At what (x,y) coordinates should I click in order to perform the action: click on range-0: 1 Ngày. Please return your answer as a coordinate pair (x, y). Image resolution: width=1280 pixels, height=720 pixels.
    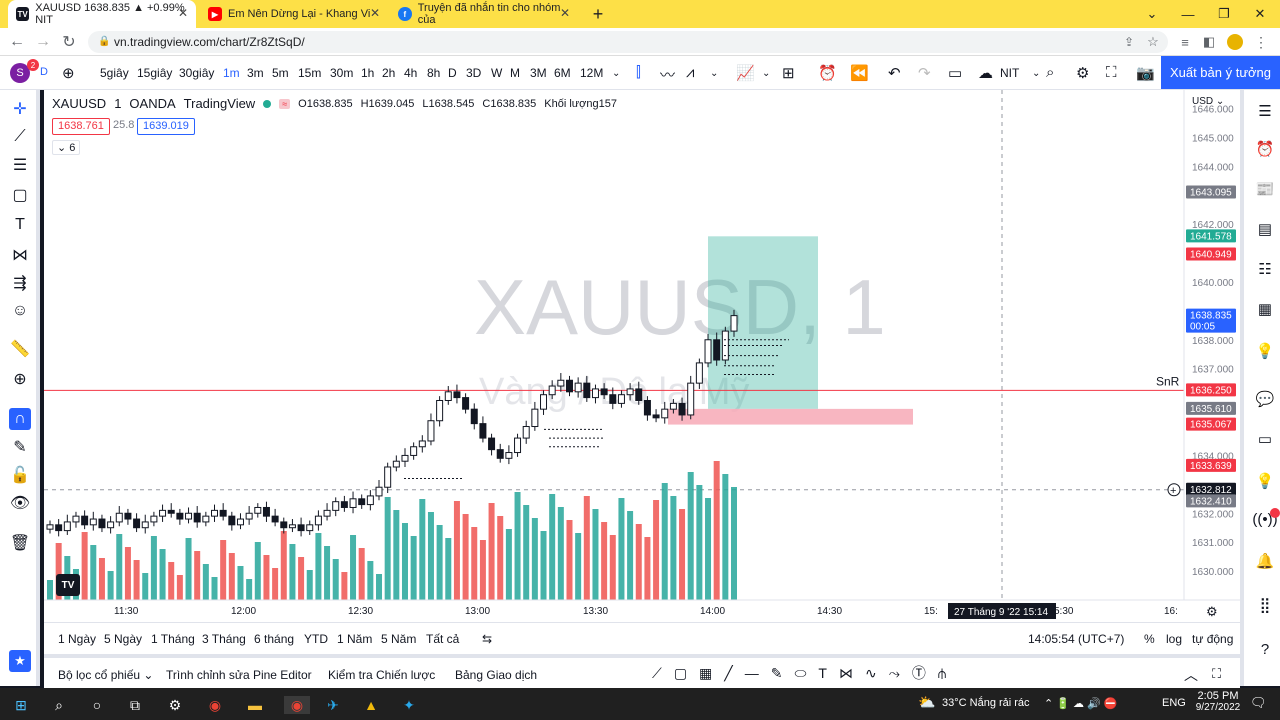
    Looking at the image, I should click on (77, 639).